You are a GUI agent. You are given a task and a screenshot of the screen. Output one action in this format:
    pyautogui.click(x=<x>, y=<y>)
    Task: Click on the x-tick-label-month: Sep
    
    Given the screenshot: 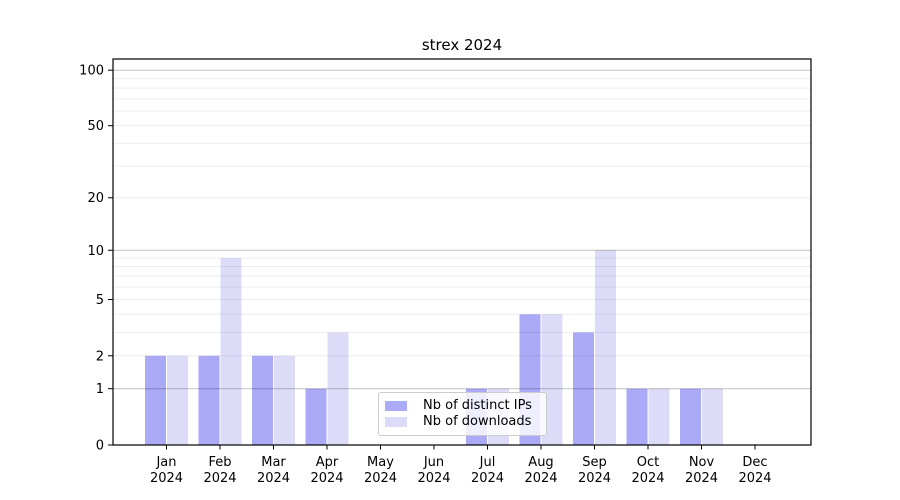 What is the action you would take?
    pyautogui.click(x=594, y=462)
    